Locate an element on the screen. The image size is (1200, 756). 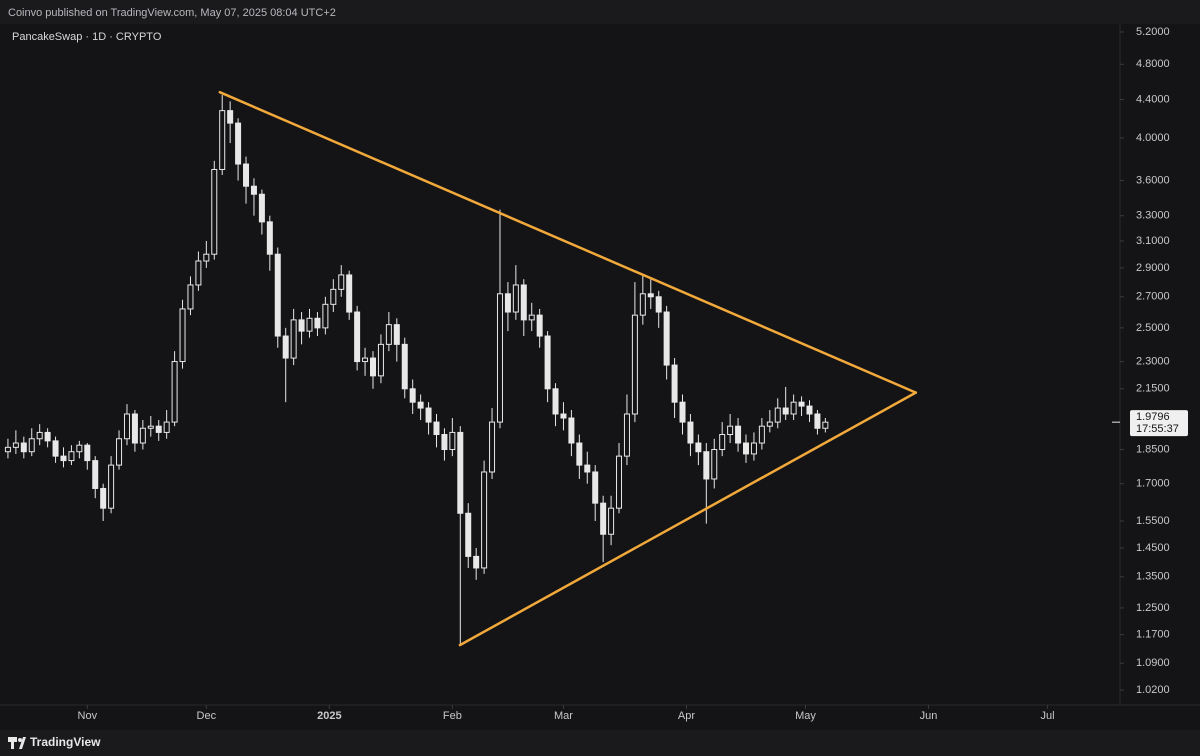
y-tick-label: 3.1000 is located at coordinates (1153, 241).